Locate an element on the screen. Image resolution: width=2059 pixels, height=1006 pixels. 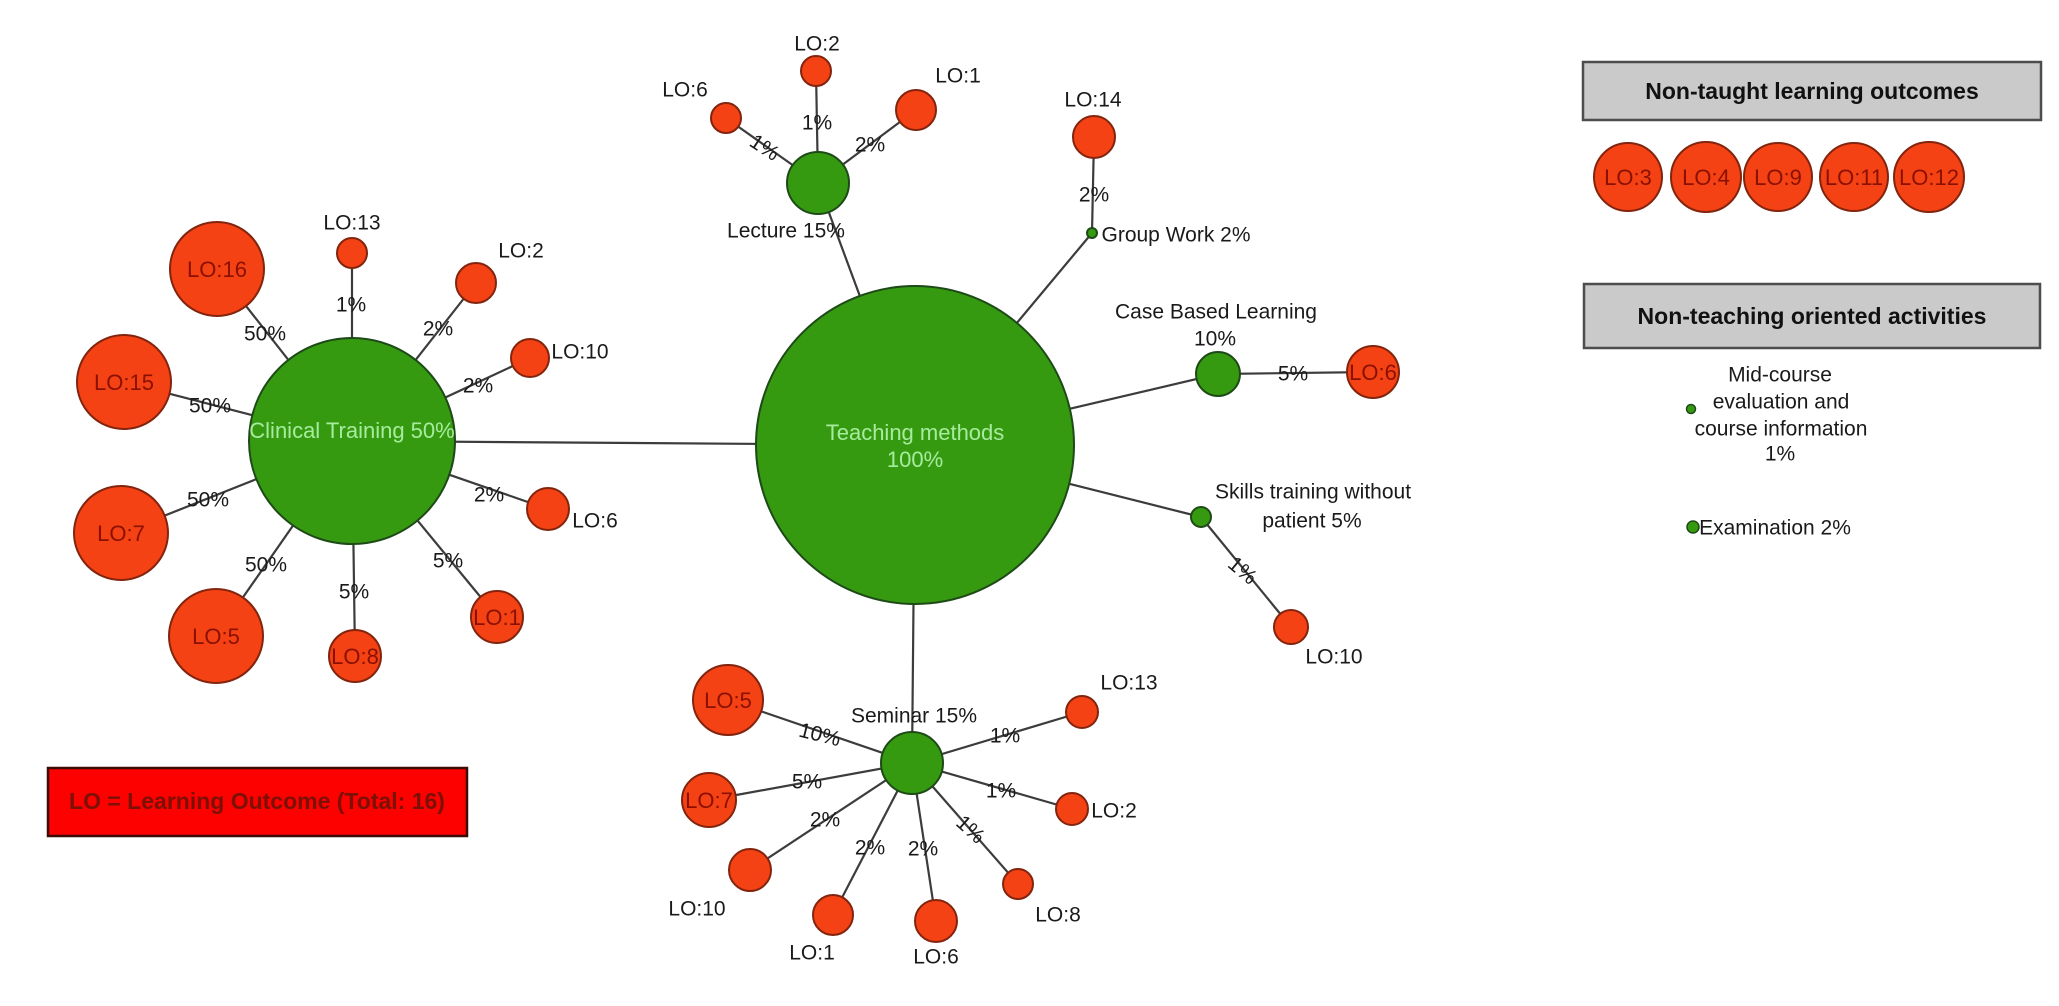
svg-text: Mid-course is located at coordinates (1780, 375).